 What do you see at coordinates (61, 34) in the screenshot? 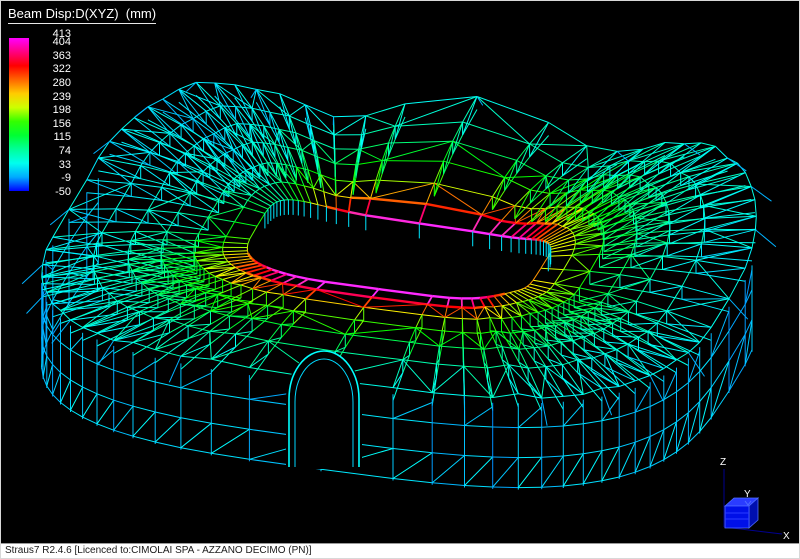
I see `legend-value: 413` at bounding box center [61, 34].